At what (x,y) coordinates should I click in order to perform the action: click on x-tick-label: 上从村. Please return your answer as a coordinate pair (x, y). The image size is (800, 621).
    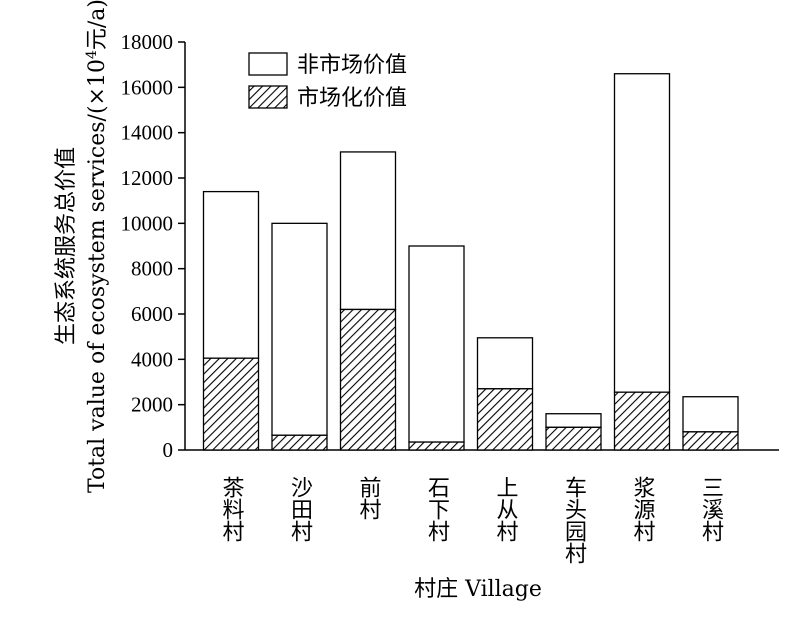
    Looking at the image, I should click on (506, 509).